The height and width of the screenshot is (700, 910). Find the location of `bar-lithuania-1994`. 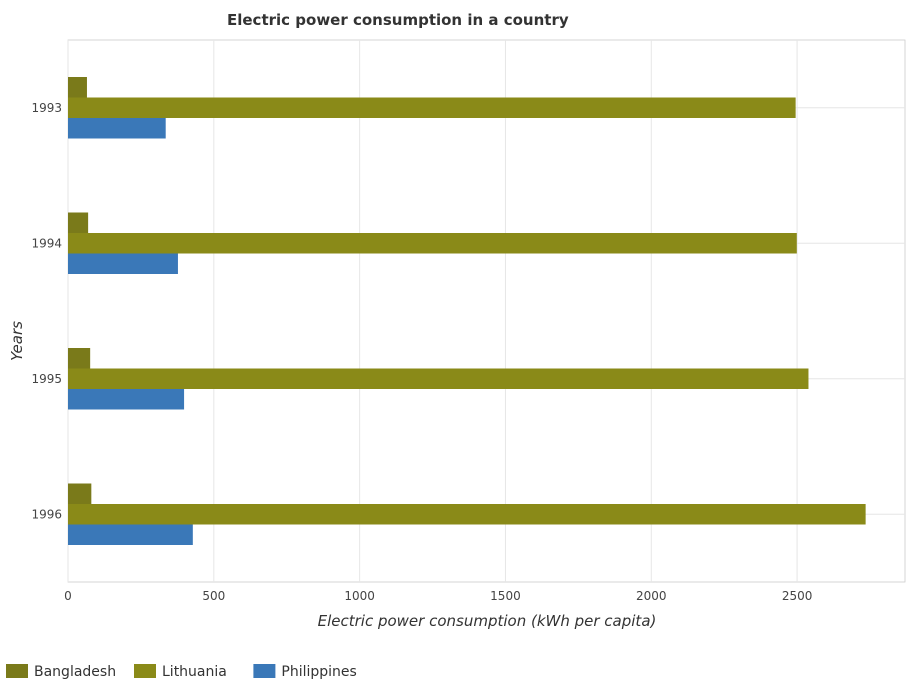

bar-lithuania-1994 is located at coordinates (432, 243).